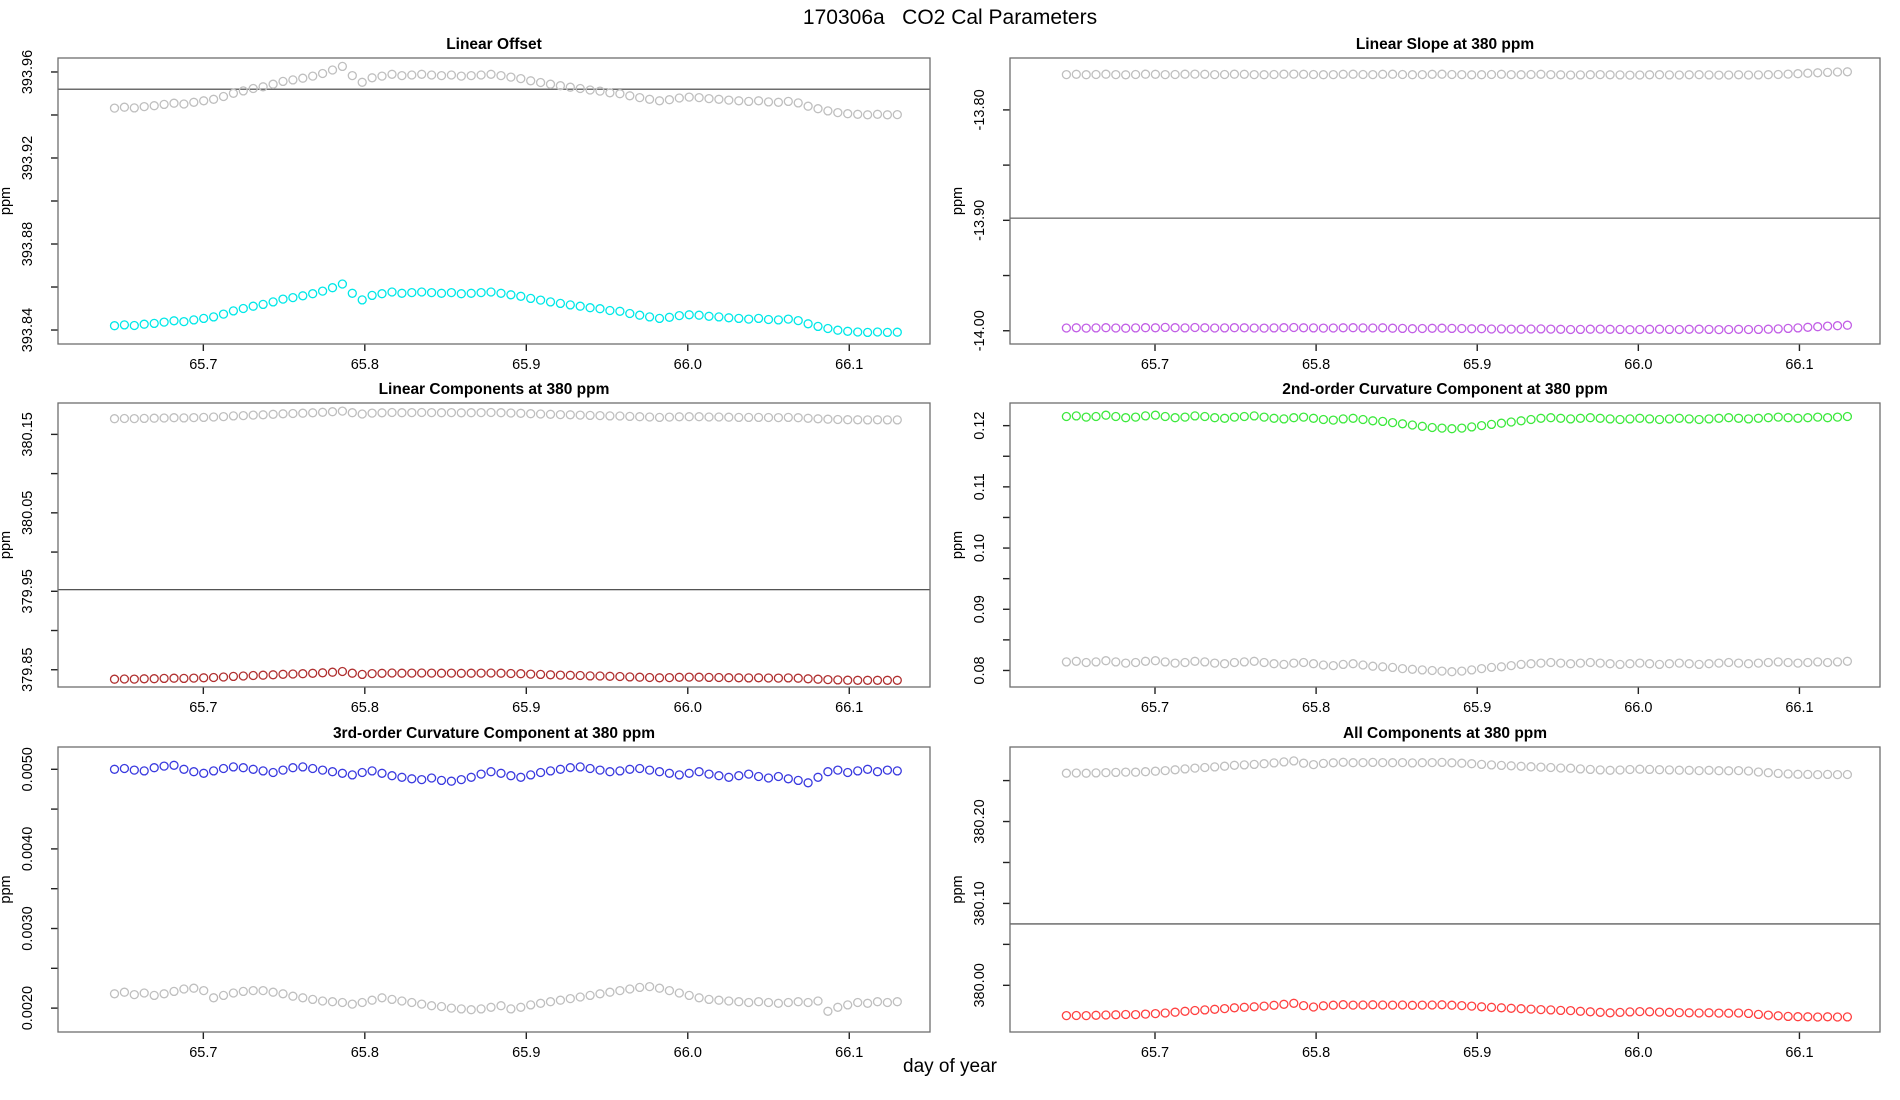 Image resolution: width=1900 pixels, height=1100 pixels. What do you see at coordinates (505, 415) in the screenshot?
I see `series-gray` at bounding box center [505, 415].